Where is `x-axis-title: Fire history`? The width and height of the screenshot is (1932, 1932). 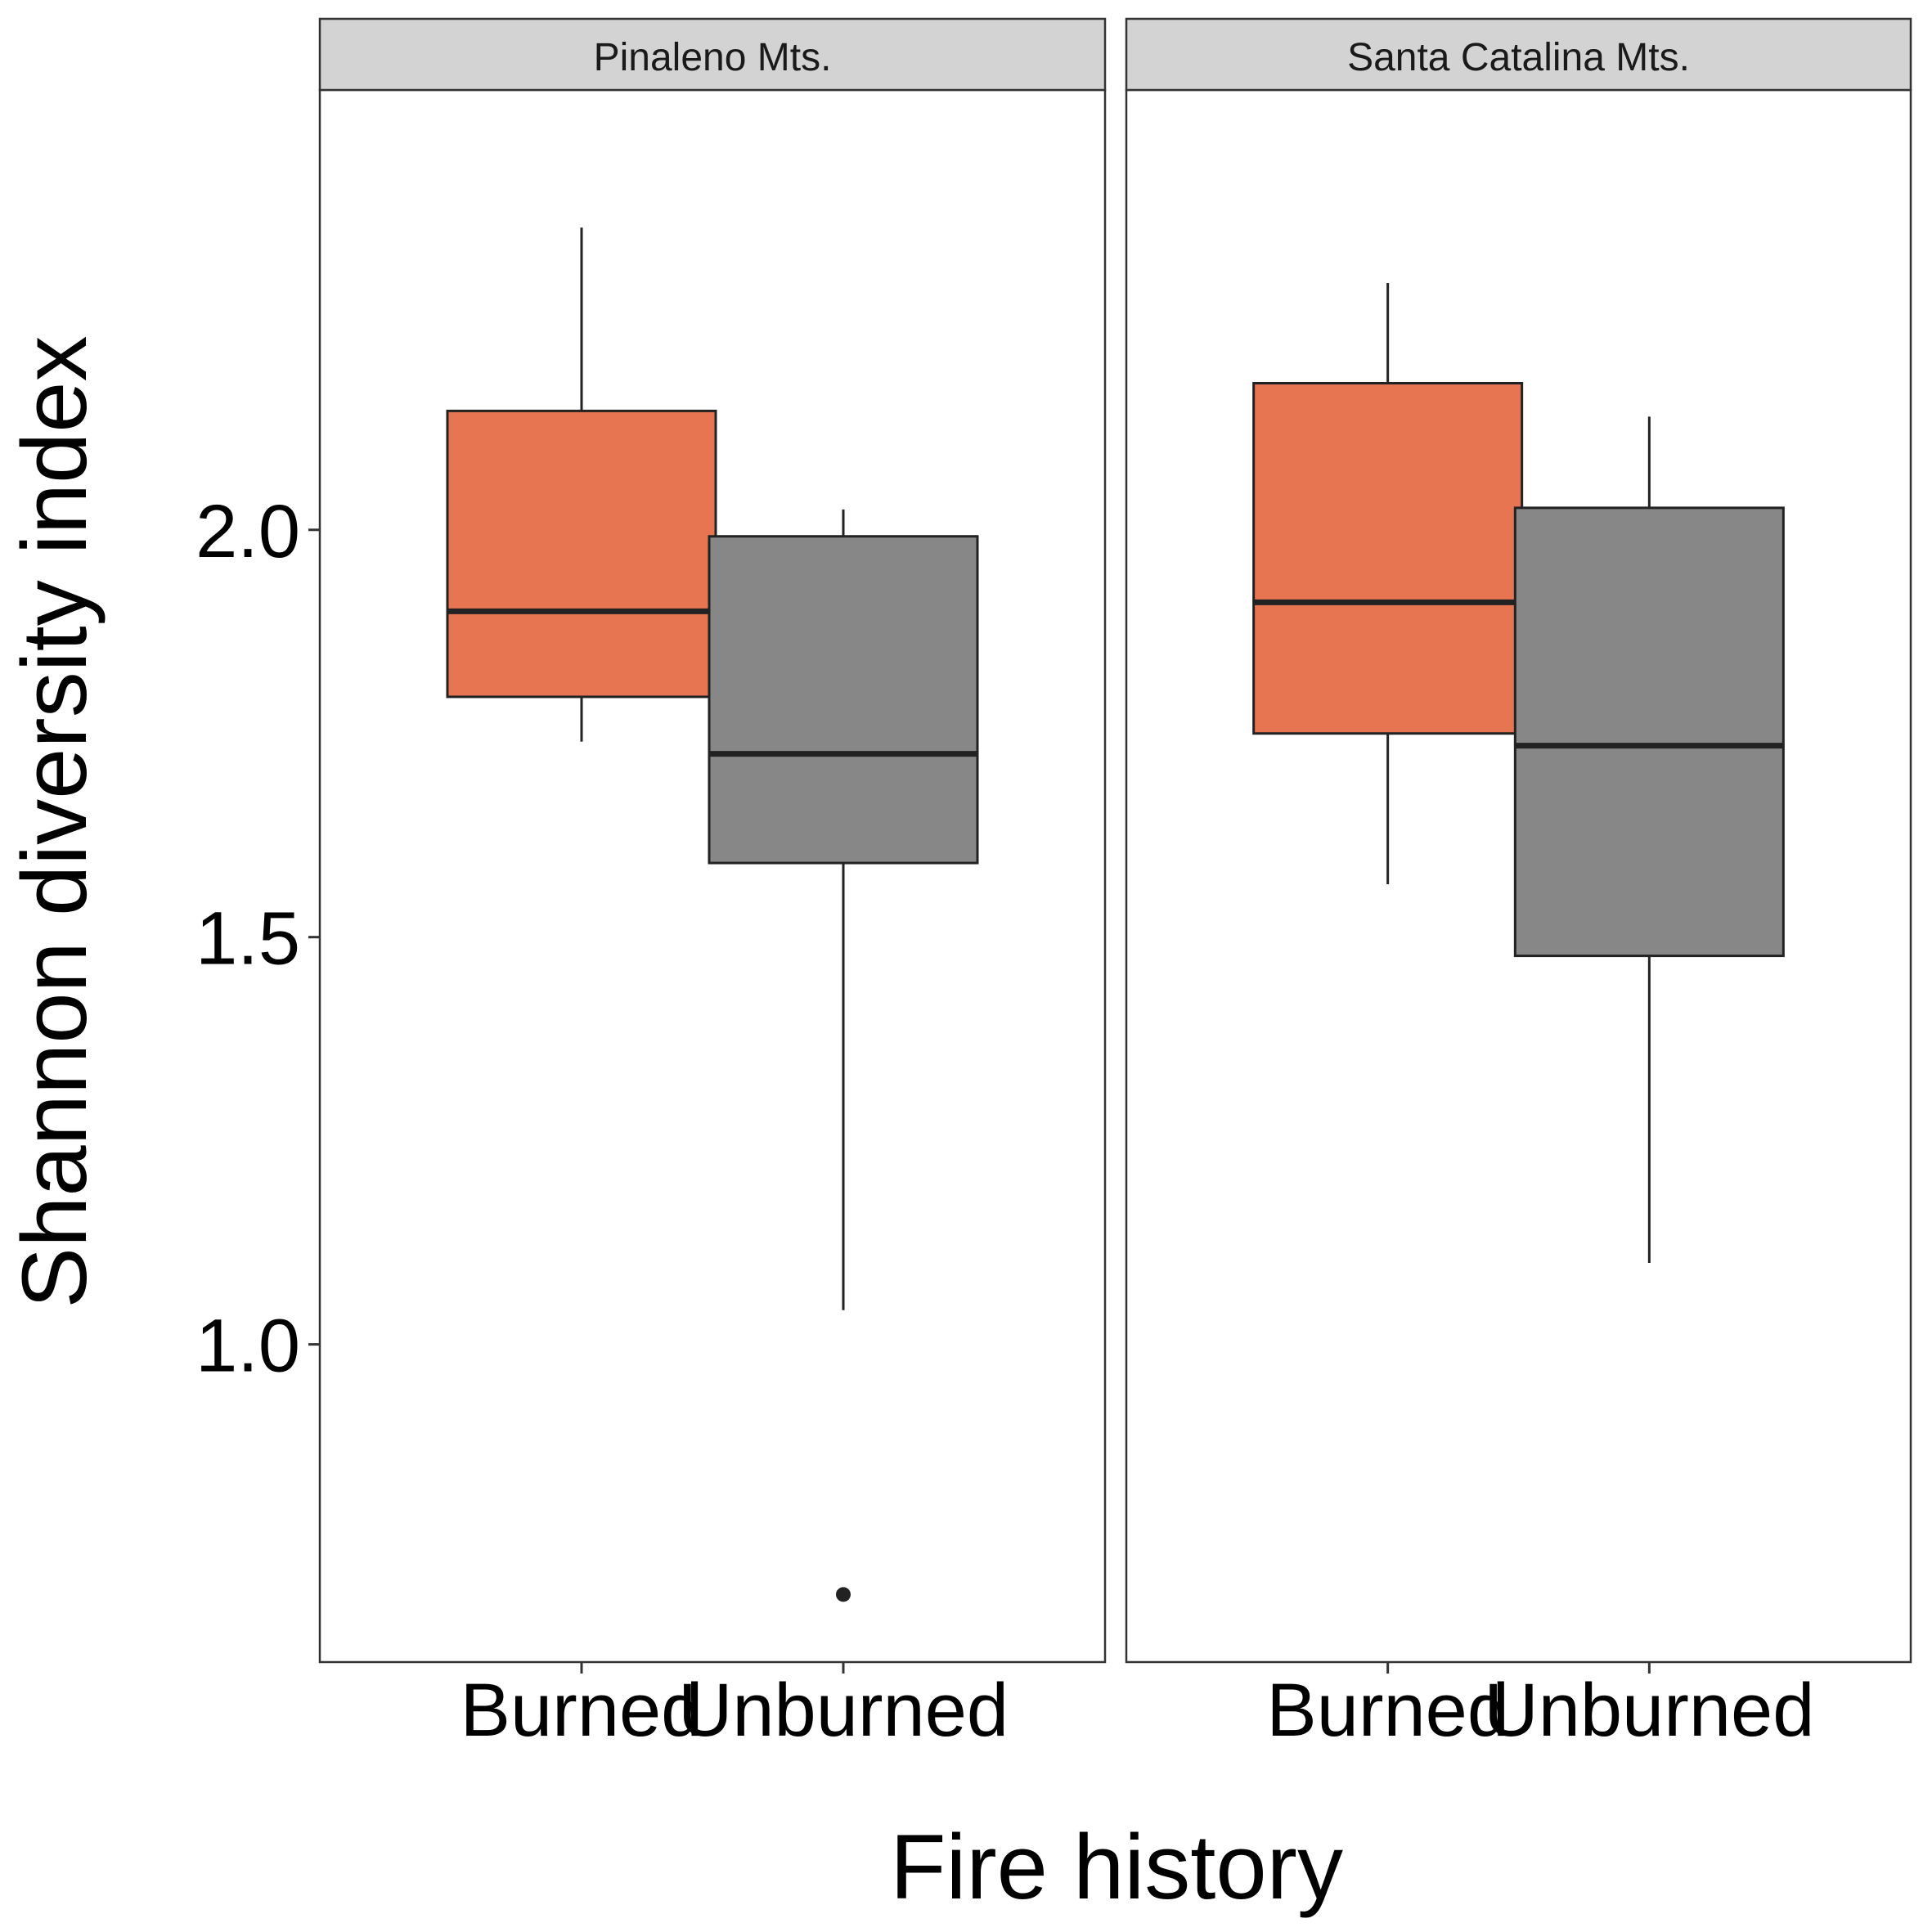 x-axis-title: Fire history is located at coordinates (1116, 1867).